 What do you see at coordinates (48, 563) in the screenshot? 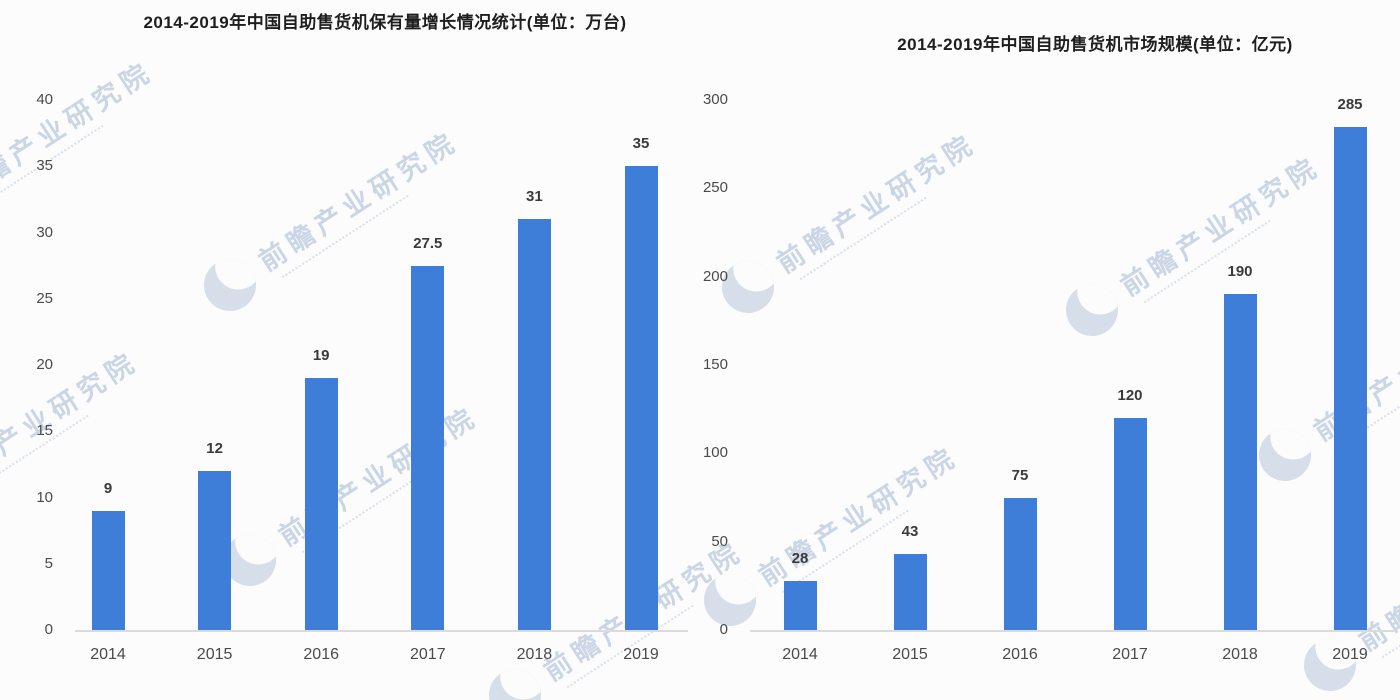
I see `y-tick-label: 5` at bounding box center [48, 563].